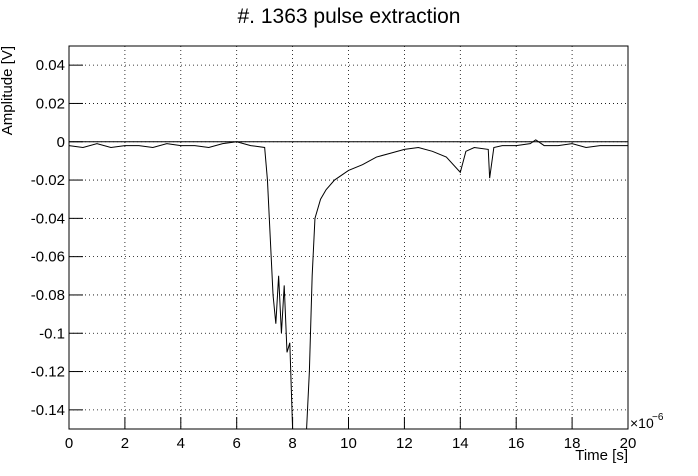  Describe the element at coordinates (642, 423) in the screenshot. I see `x-scale-base: ×10` at that location.